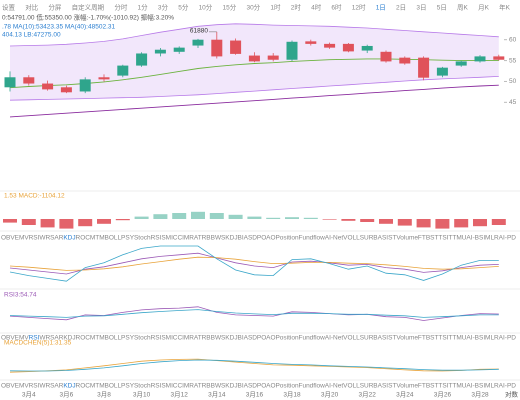 The width and height of the screenshot is (520, 400). I want to click on tab: 5日, so click(442, 8).